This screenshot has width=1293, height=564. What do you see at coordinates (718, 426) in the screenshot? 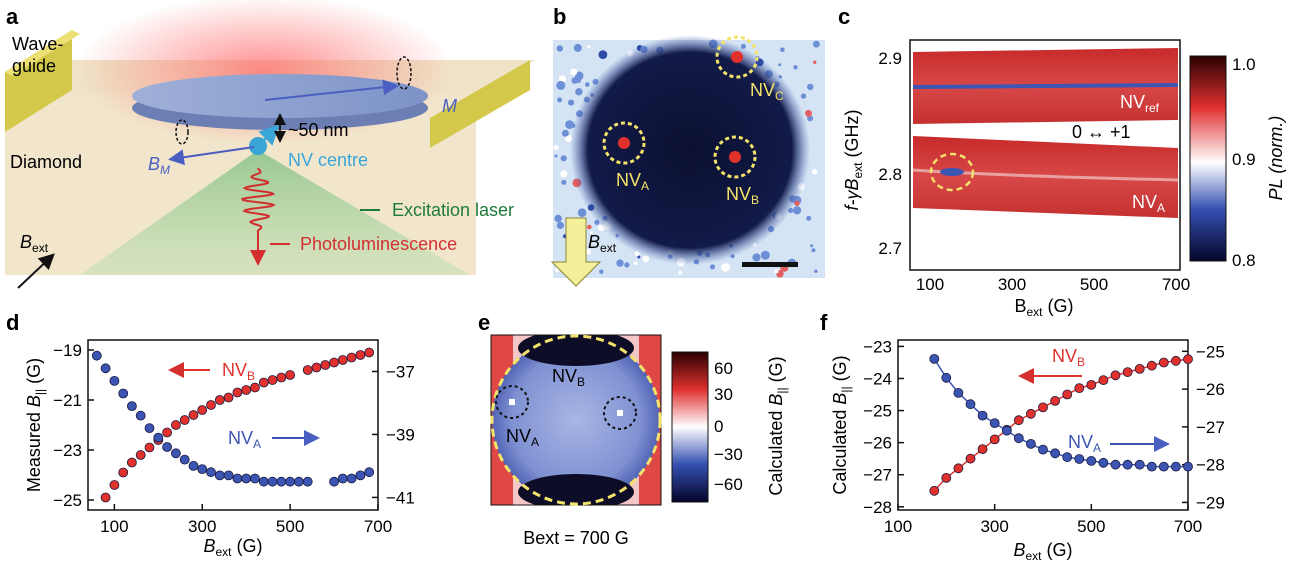
I see `cbar-tick-e: 0` at bounding box center [718, 426].